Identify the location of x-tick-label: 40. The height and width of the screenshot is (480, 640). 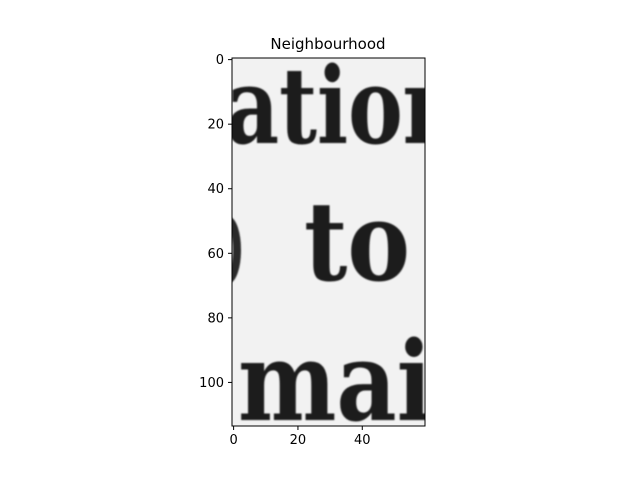
(362, 440).